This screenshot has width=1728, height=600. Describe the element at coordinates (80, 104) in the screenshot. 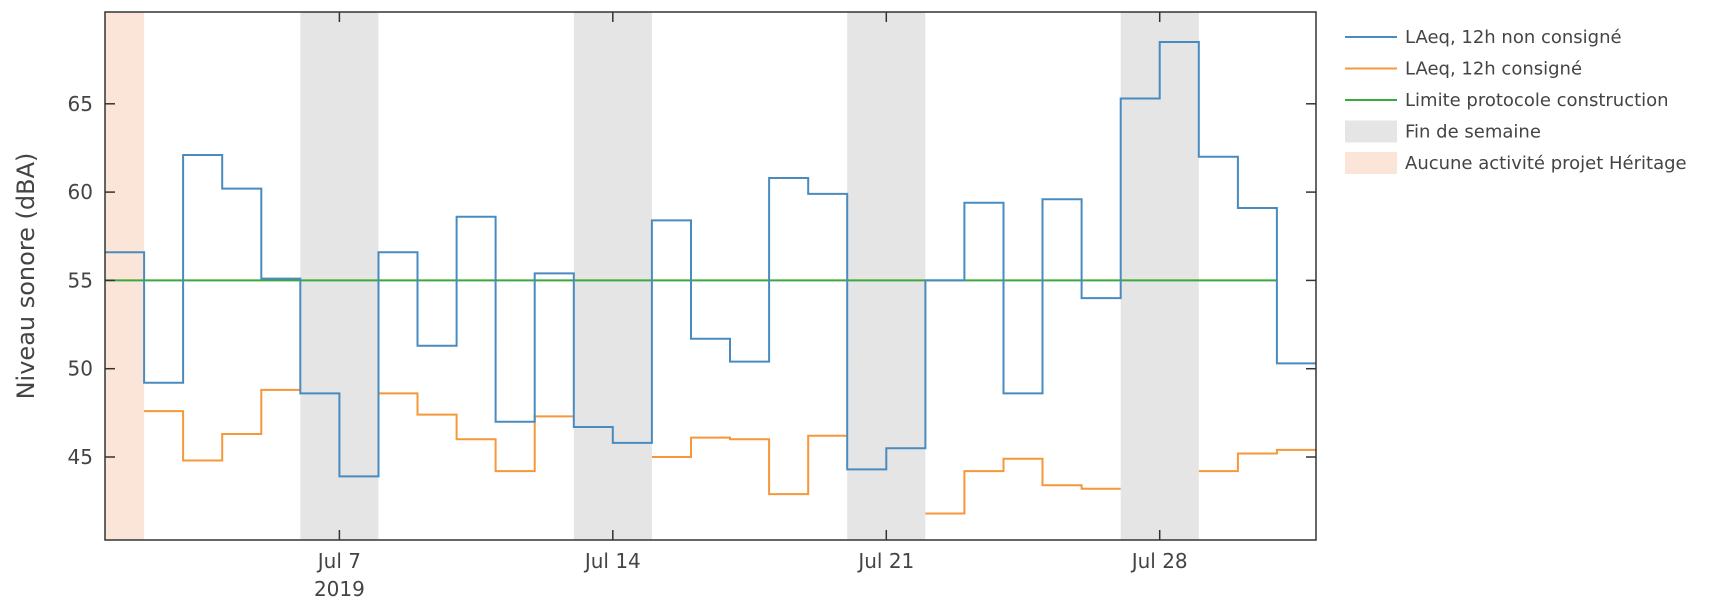

I see `y-tick-label-65: 65` at that location.